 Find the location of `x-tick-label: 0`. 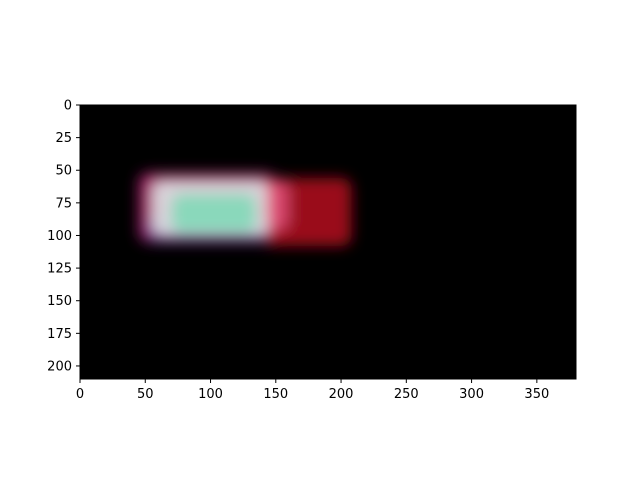

x-tick-label: 0 is located at coordinates (80, 394).